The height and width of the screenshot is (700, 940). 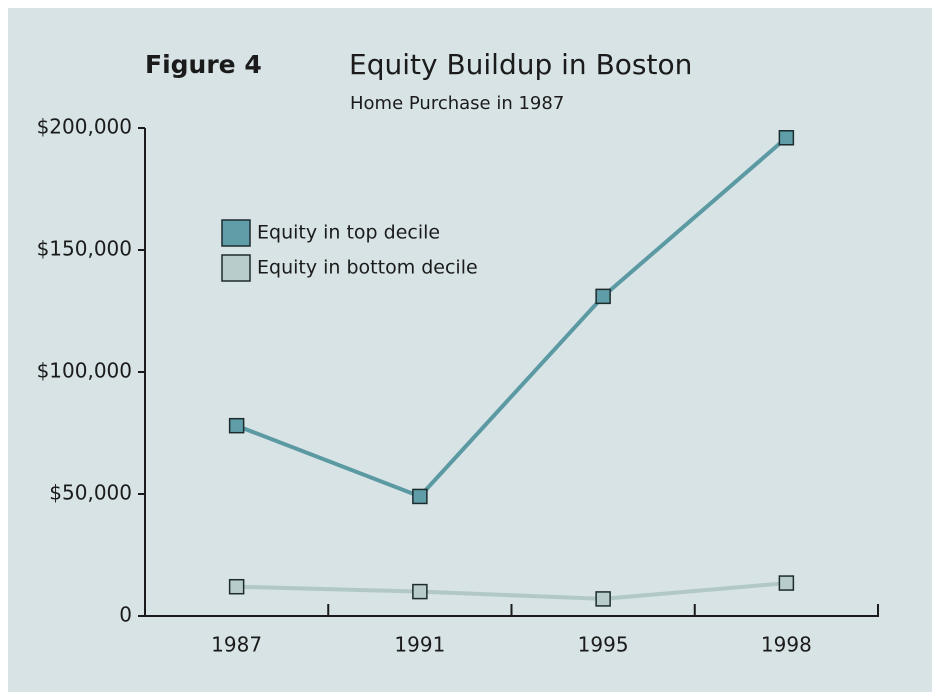 What do you see at coordinates (786, 645) in the screenshot?
I see `x-tick-label: 1998` at bounding box center [786, 645].